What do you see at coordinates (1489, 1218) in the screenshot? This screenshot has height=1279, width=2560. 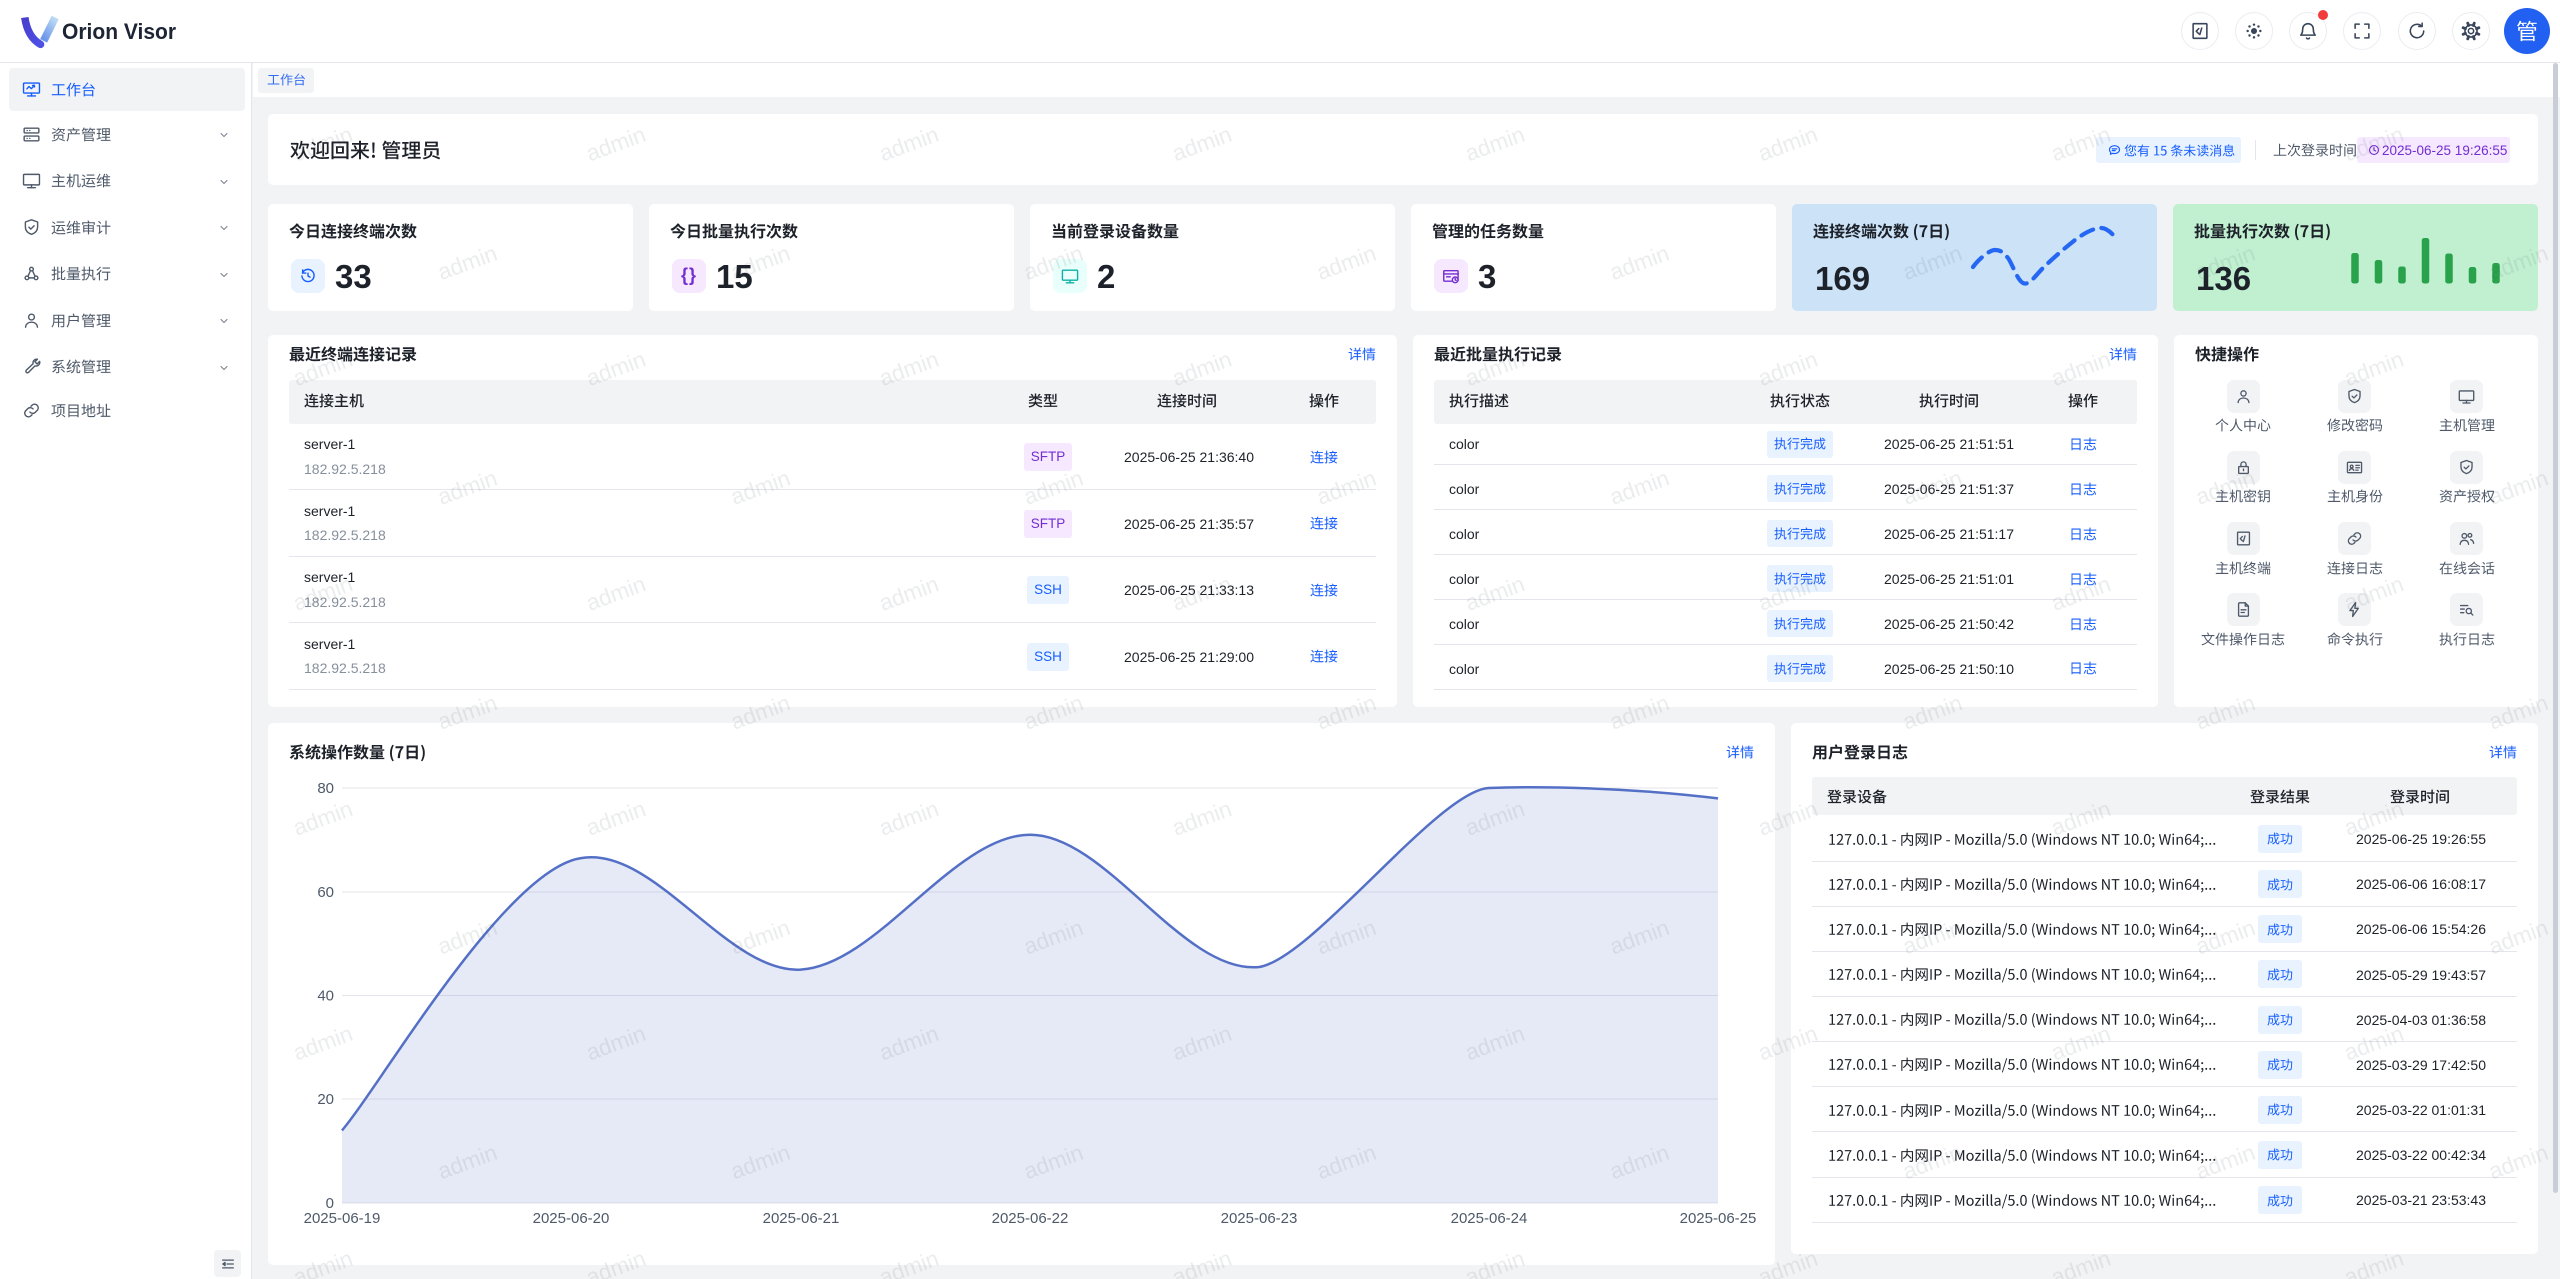 I see `svg-text: 2025-06-24` at bounding box center [1489, 1218].